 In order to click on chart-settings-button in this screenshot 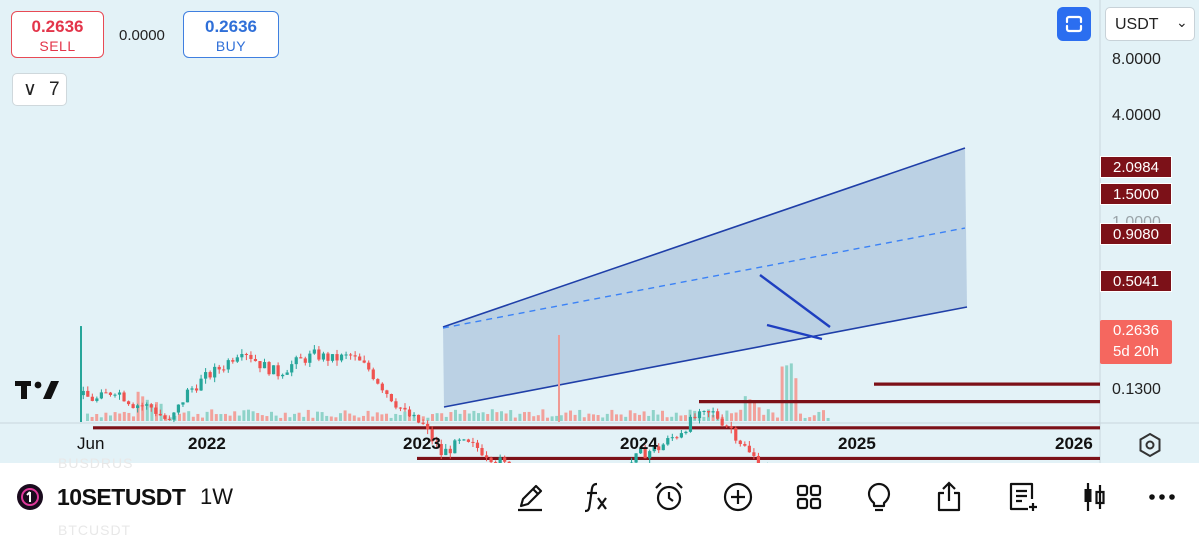, I will do `click(1150, 447)`.